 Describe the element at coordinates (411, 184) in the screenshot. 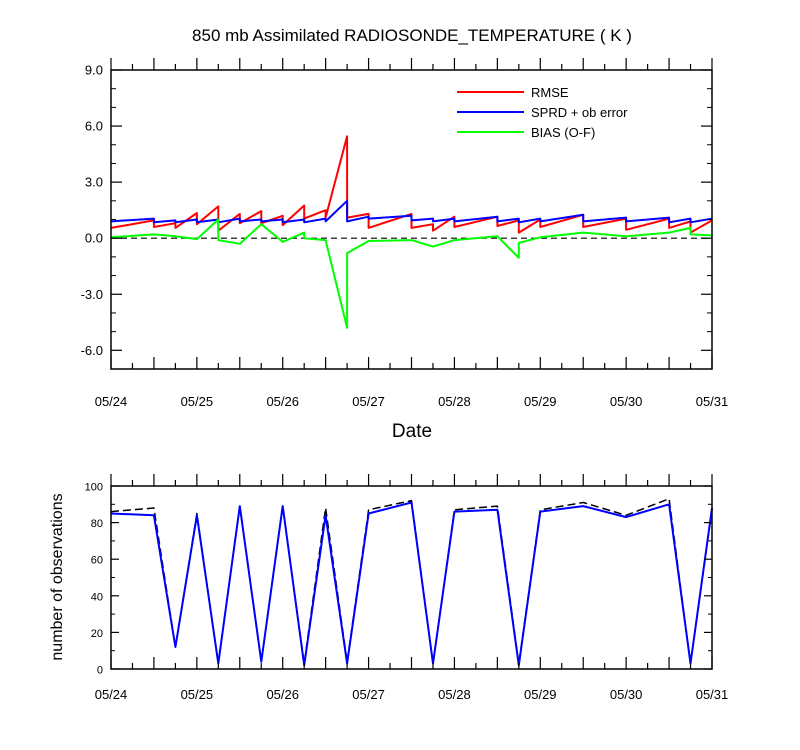

I see `series-line-rmse` at that location.